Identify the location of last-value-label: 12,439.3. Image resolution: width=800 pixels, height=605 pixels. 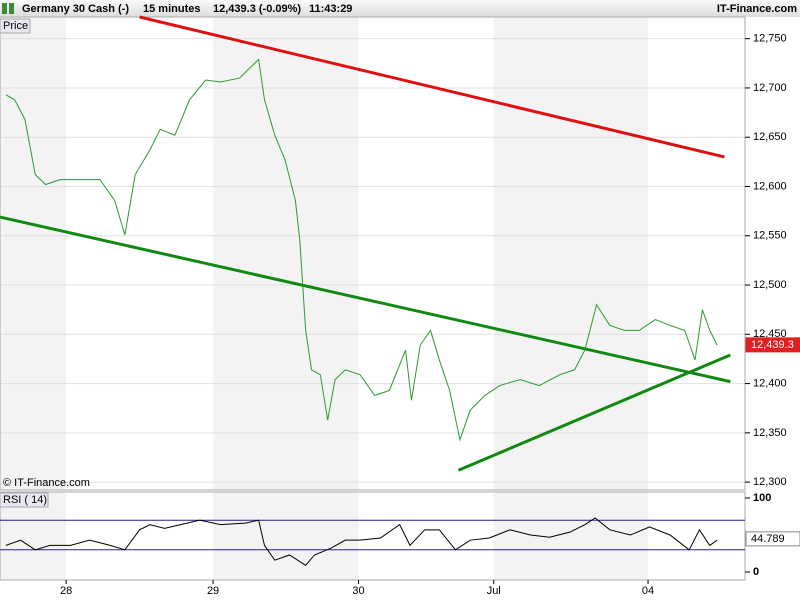
(772, 345).